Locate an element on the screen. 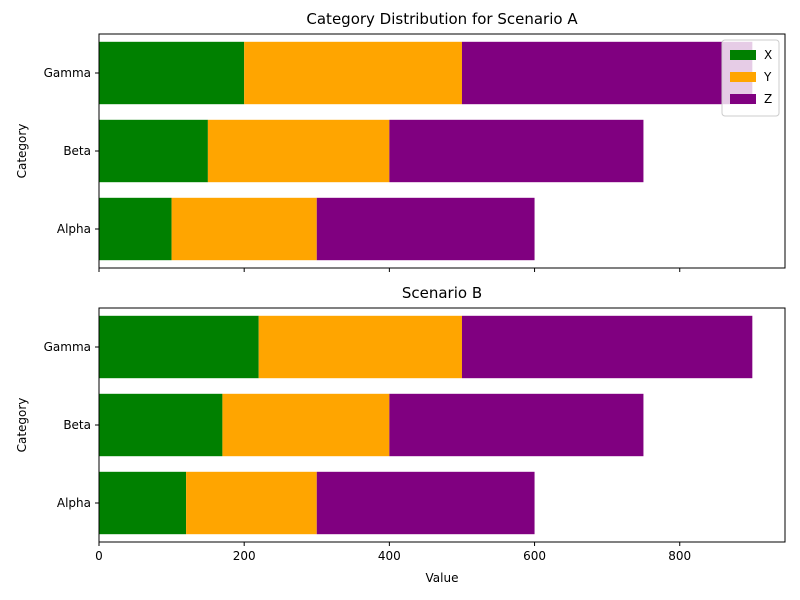 This screenshot has width=800, height=600. legend-label-z: Z is located at coordinates (768, 99).